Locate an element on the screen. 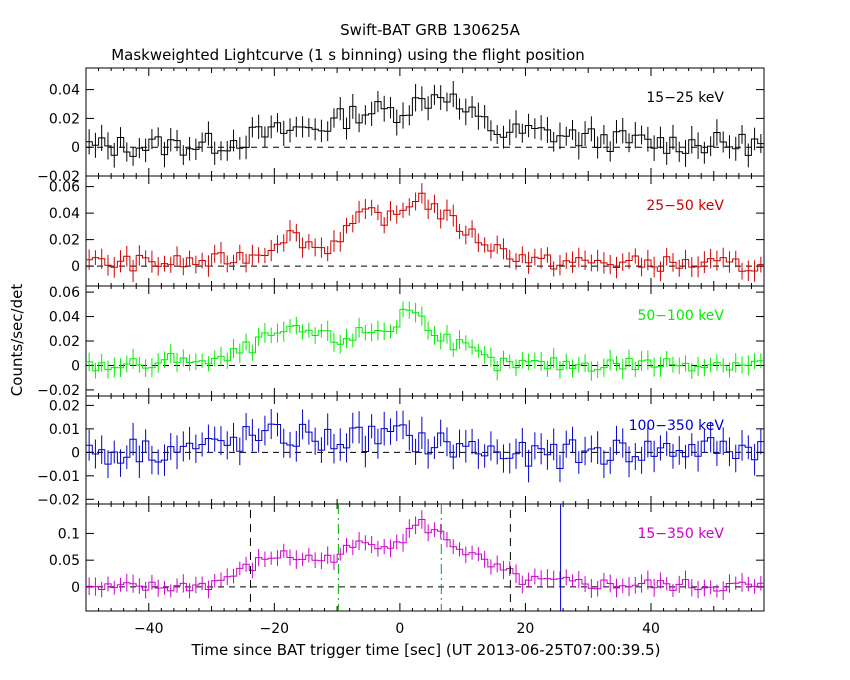  x-tick-label: 20 is located at coordinates (526, 629).